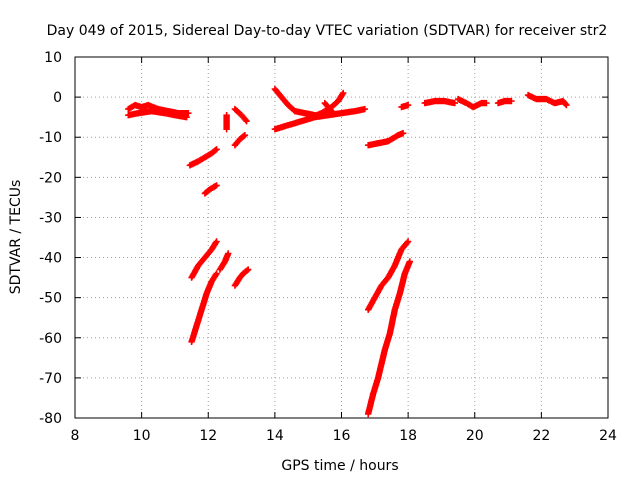 This screenshot has height=480, width=640. What do you see at coordinates (204, 259) in the screenshot?
I see `series-sat-e` at bounding box center [204, 259].